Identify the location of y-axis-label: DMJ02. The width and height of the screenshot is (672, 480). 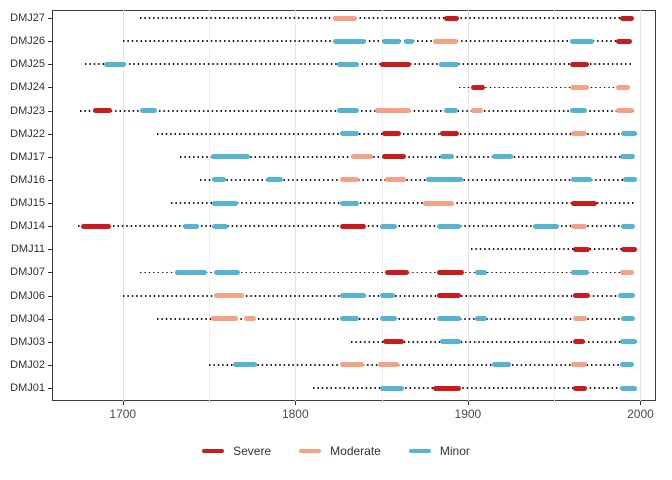
(27, 364).